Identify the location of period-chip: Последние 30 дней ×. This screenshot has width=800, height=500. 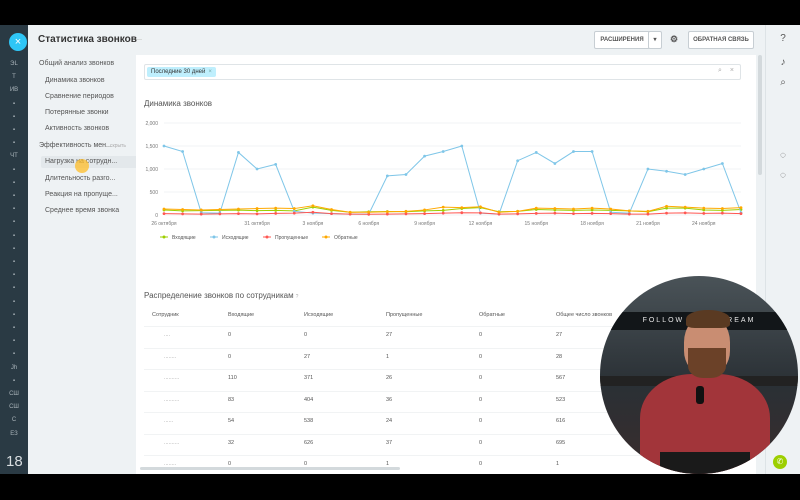
(181, 72).